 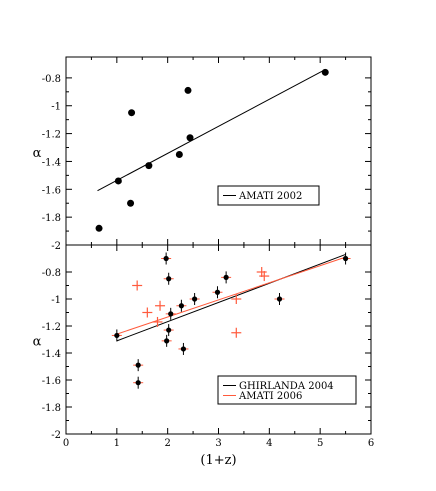 I want to click on x-tick-label: 6, so click(x=371, y=443).